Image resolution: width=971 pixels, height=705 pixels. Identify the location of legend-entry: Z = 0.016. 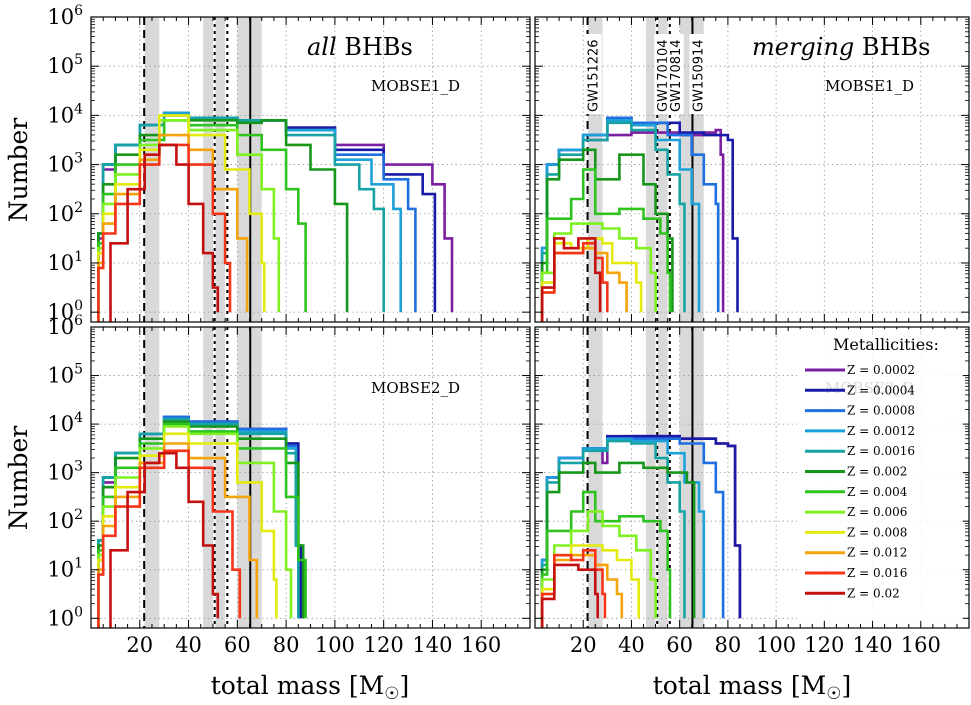
(856, 573).